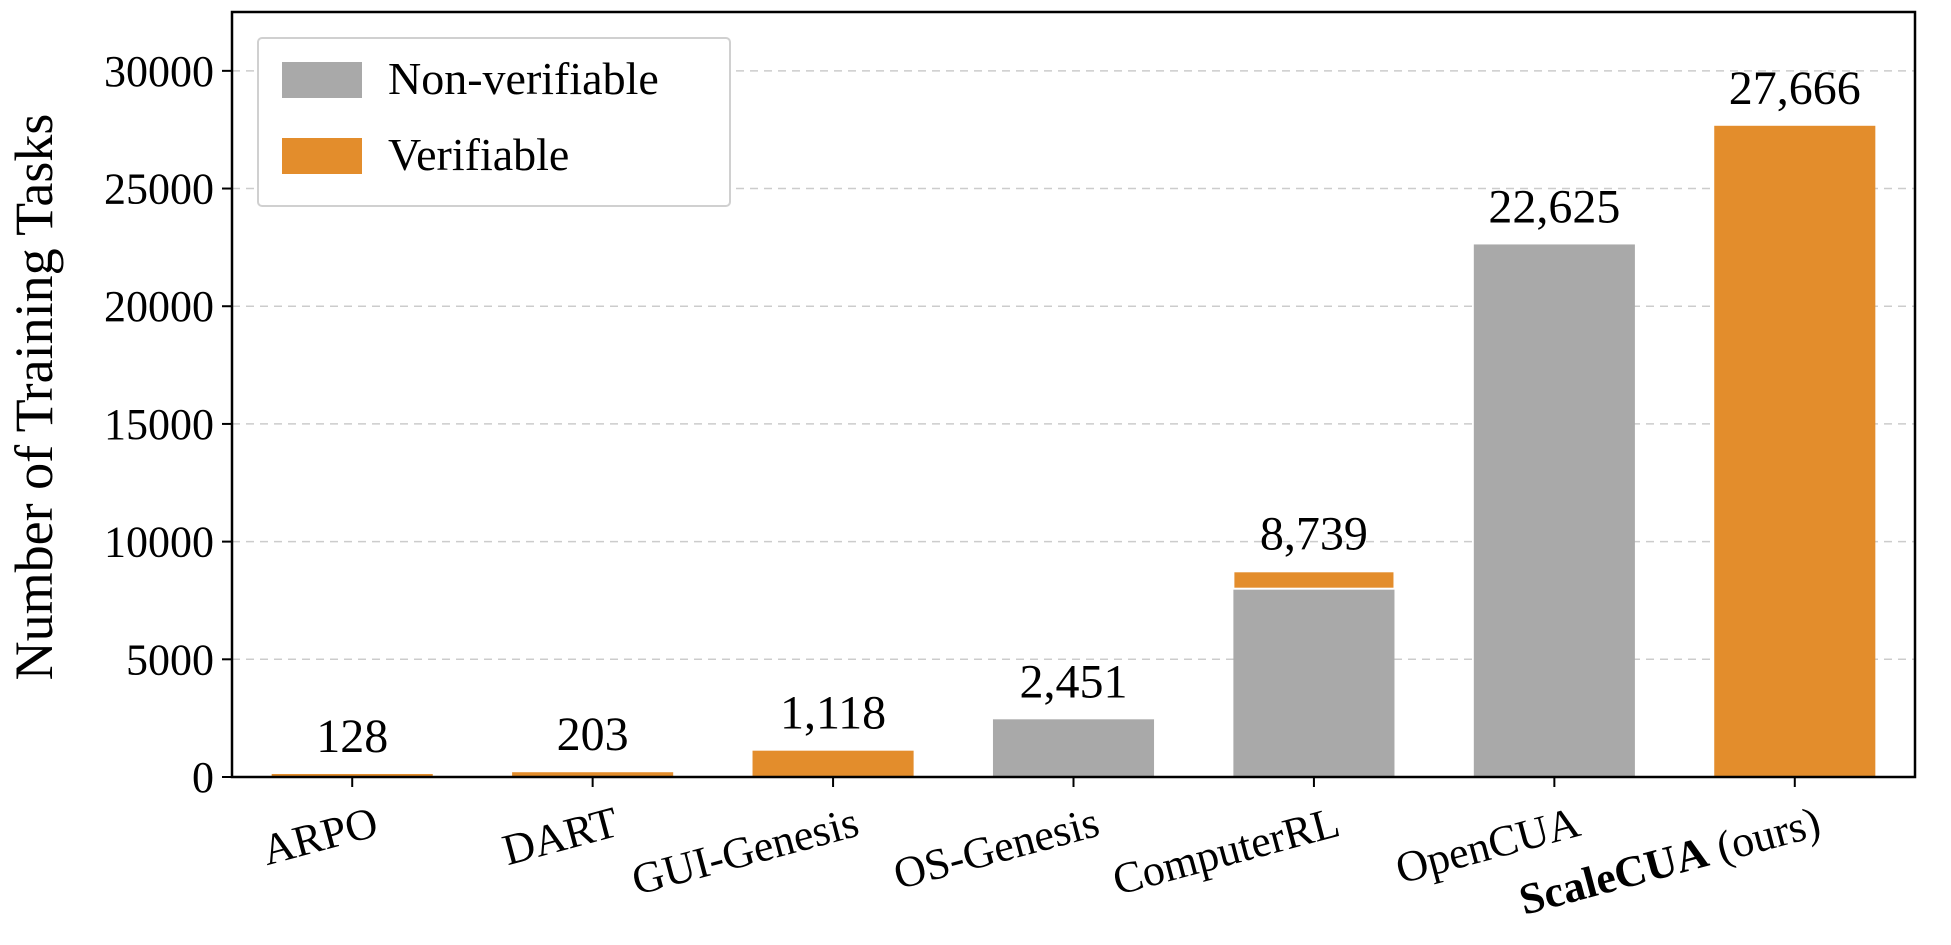  What do you see at coordinates (159, 306) in the screenshot?
I see `y-tick-label: 20000` at bounding box center [159, 306].